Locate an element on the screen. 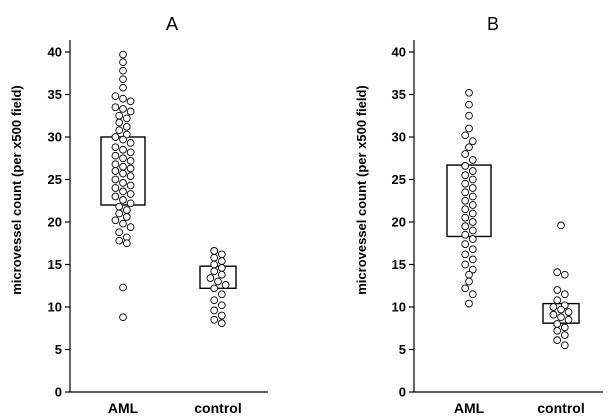  panel-title: B is located at coordinates (493, 24).